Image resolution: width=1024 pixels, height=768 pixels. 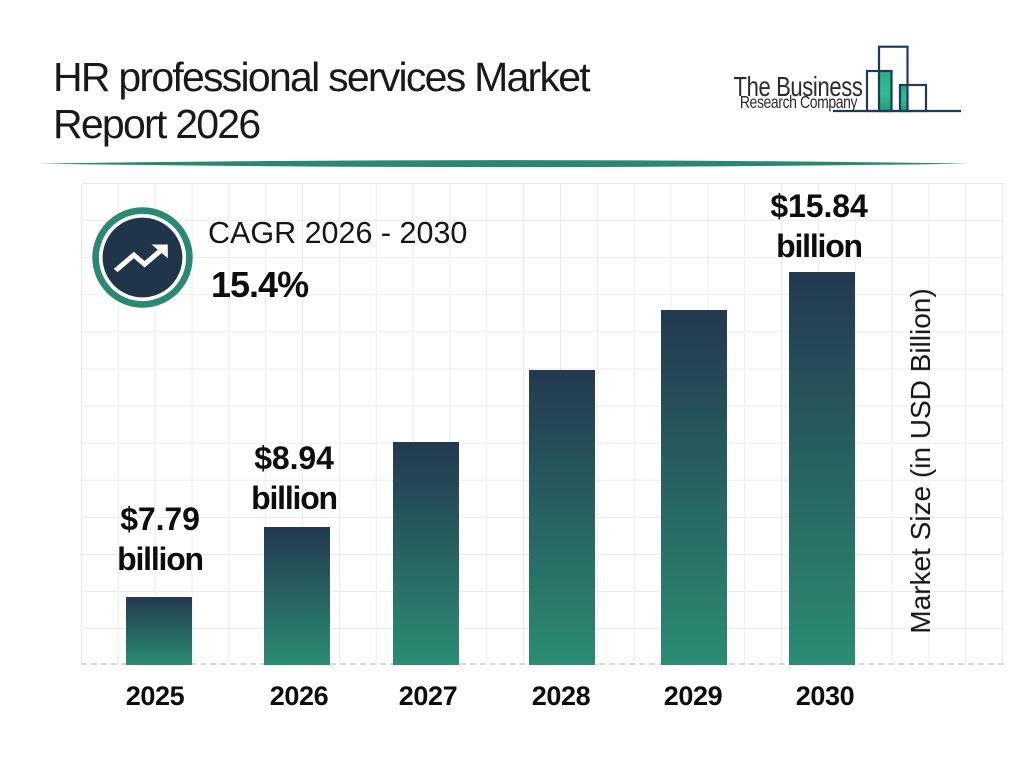 I want to click on svg-text: Research Company, so click(x=799, y=103).